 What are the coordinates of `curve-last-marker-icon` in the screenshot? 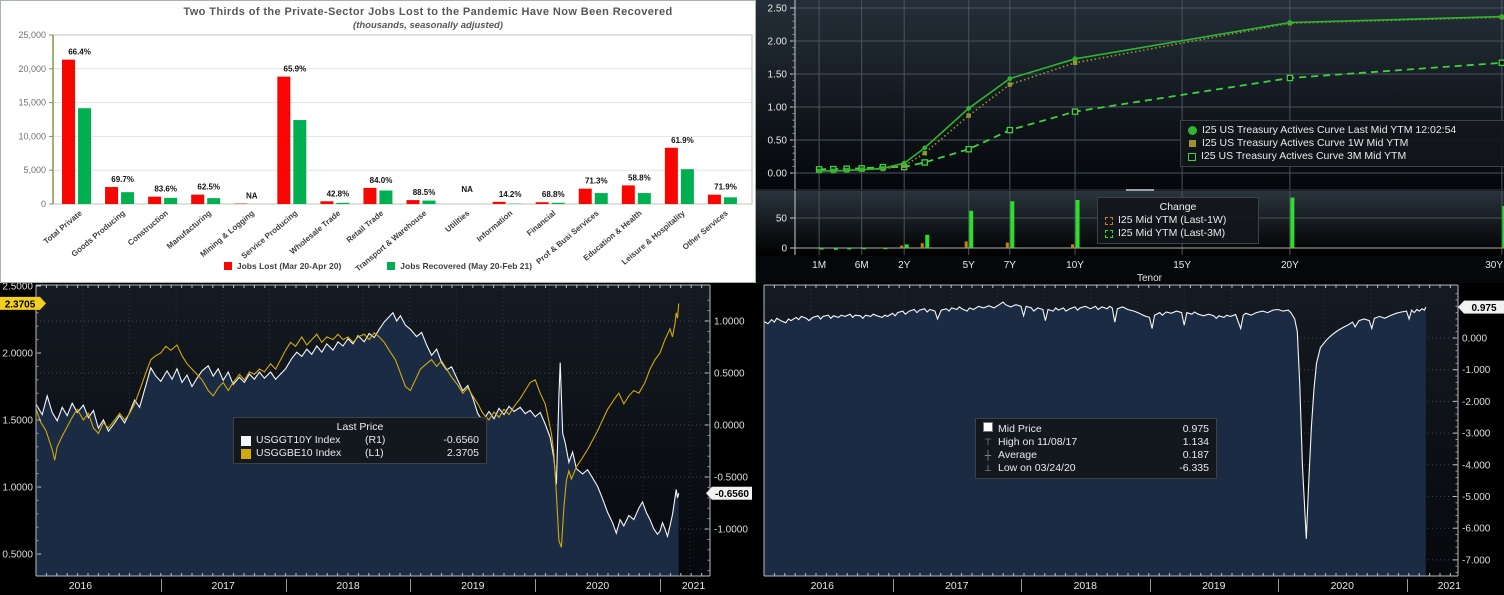 It's located at (1192, 130).